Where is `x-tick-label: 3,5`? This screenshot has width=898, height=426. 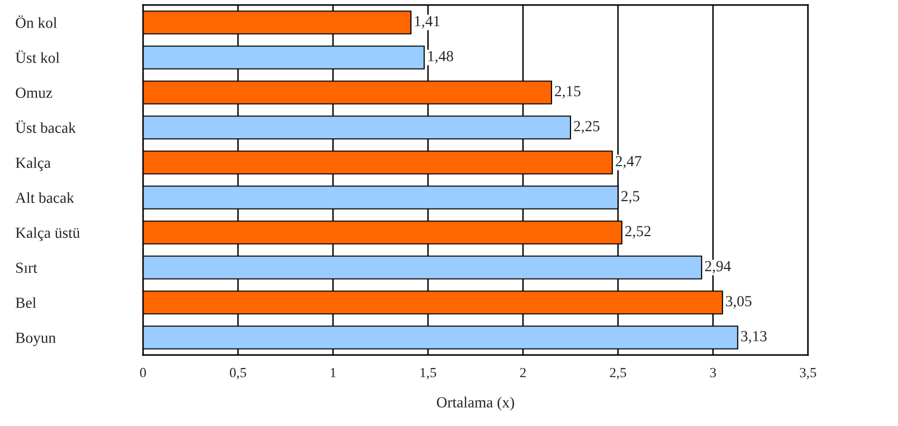 x-tick-label: 3,5 is located at coordinates (808, 374).